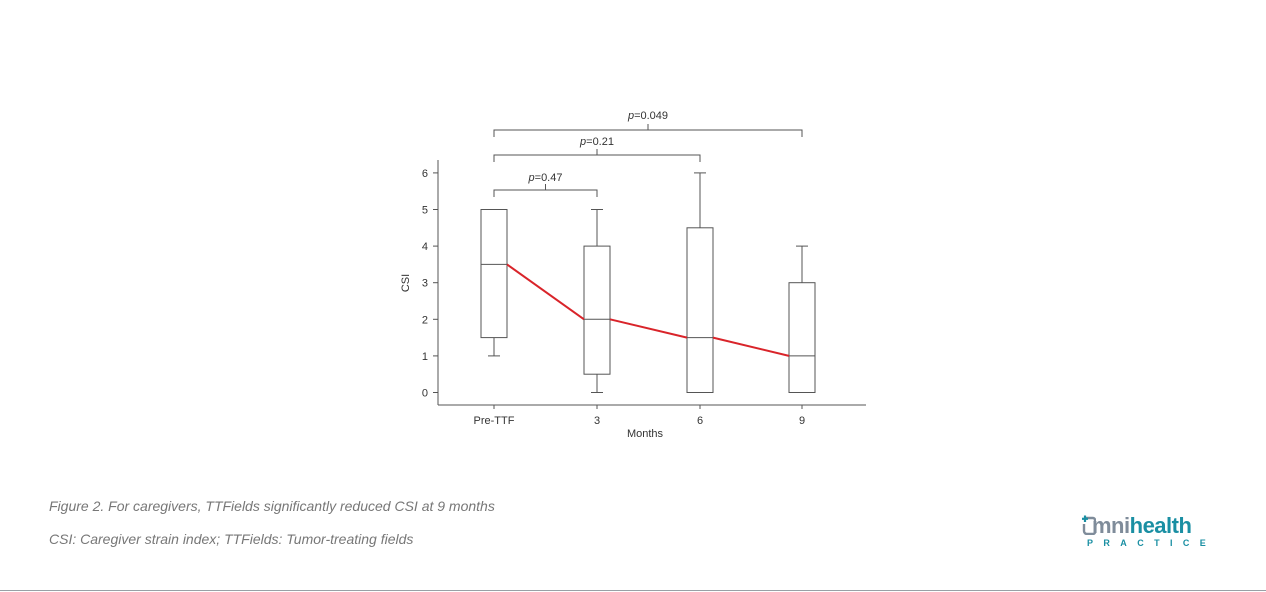 The image size is (1266, 592). What do you see at coordinates (425, 284) in the screenshot?
I see `y-tick-label: 3` at bounding box center [425, 284].